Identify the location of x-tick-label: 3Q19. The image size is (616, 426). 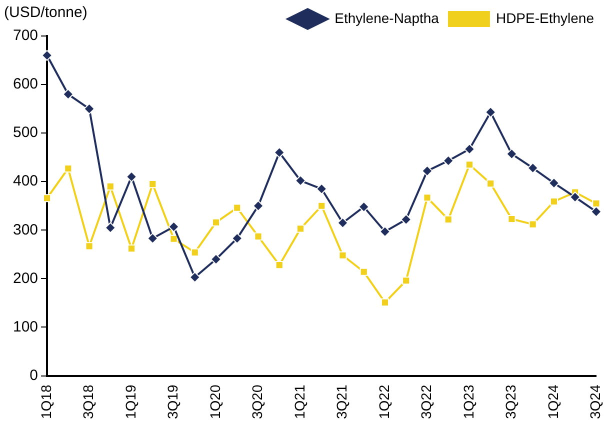
(172, 401).